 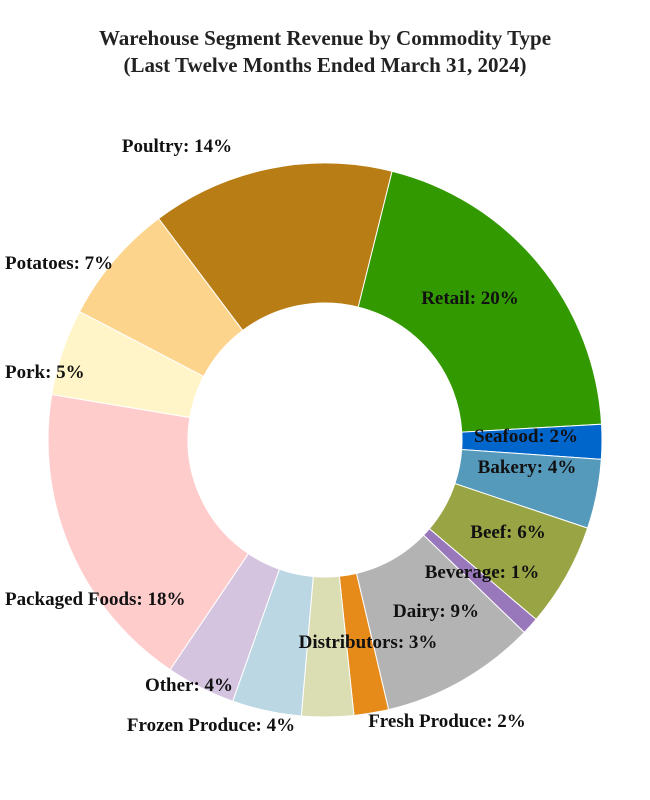 What do you see at coordinates (177, 146) in the screenshot?
I see `label-poultry: Poultry: 14%` at bounding box center [177, 146].